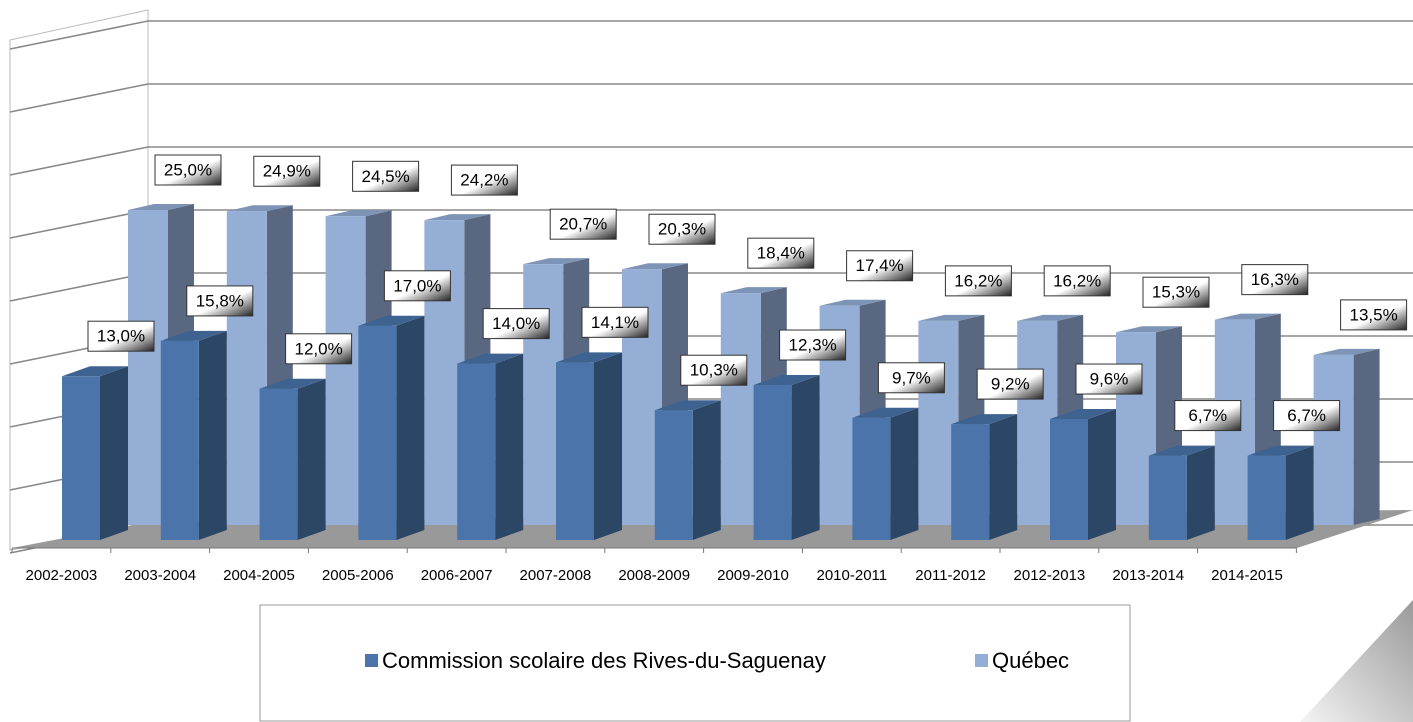 The image size is (1413, 722). I want to click on value-label: 12,0%, so click(318, 348).